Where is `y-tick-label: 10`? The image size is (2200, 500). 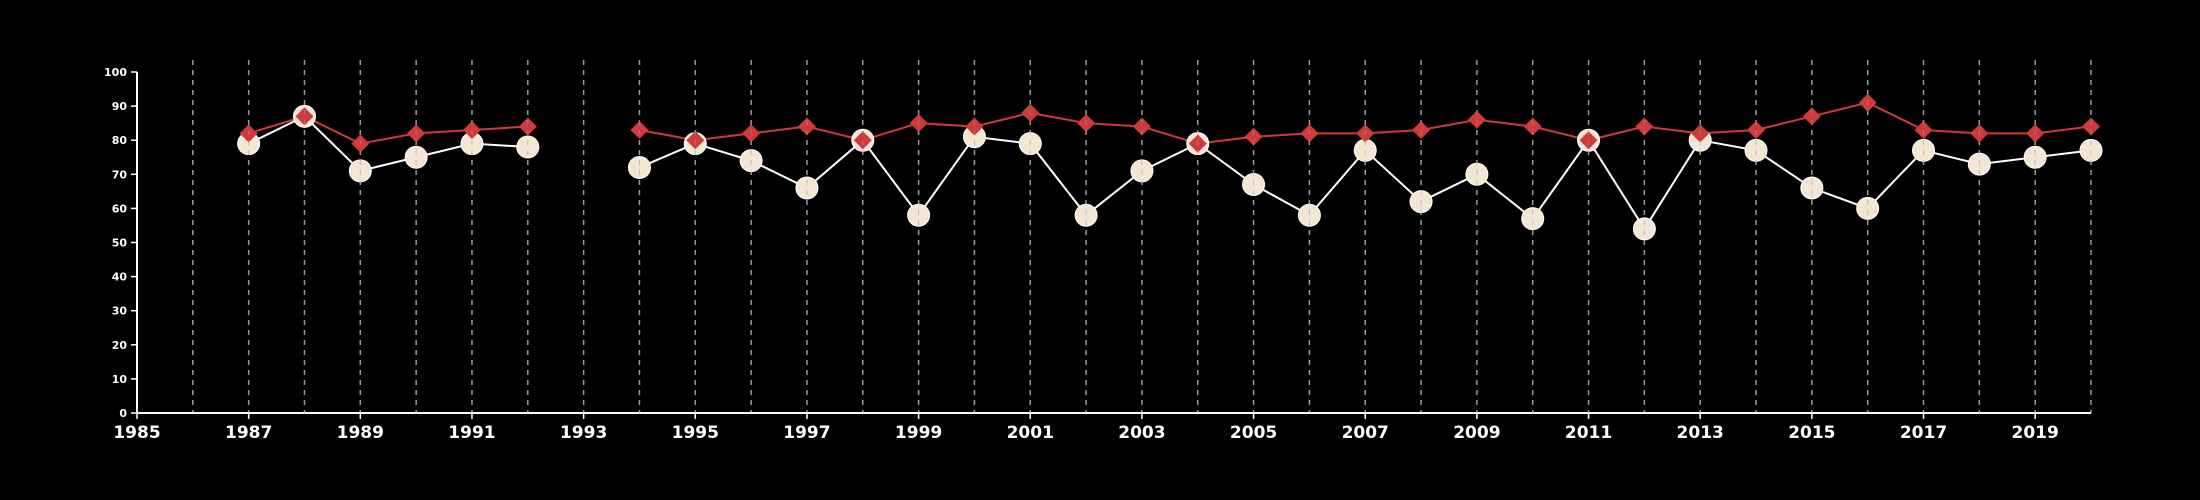
y-tick-label: 10 is located at coordinates (120, 379).